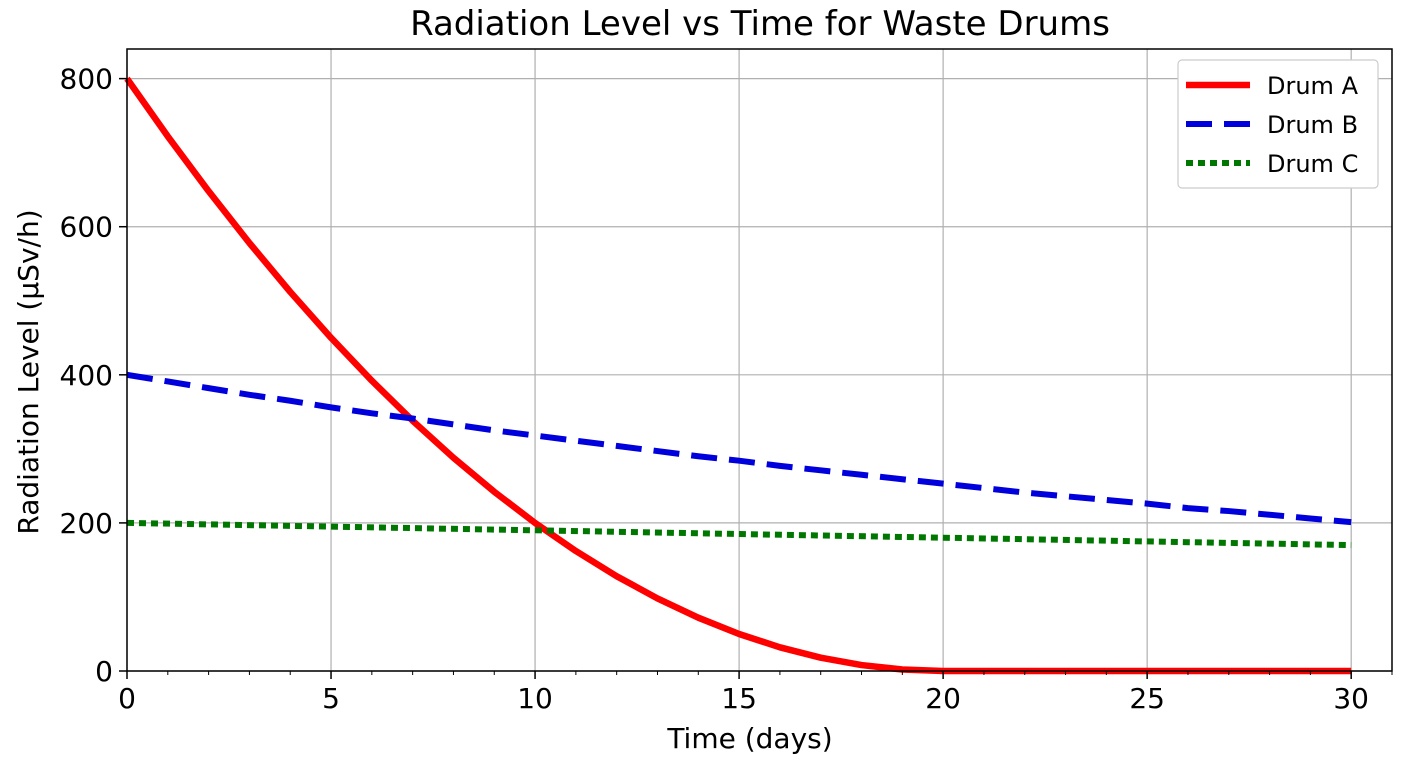  Describe the element at coordinates (86, 523) in the screenshot. I see `y-tick-label: 200` at that location.